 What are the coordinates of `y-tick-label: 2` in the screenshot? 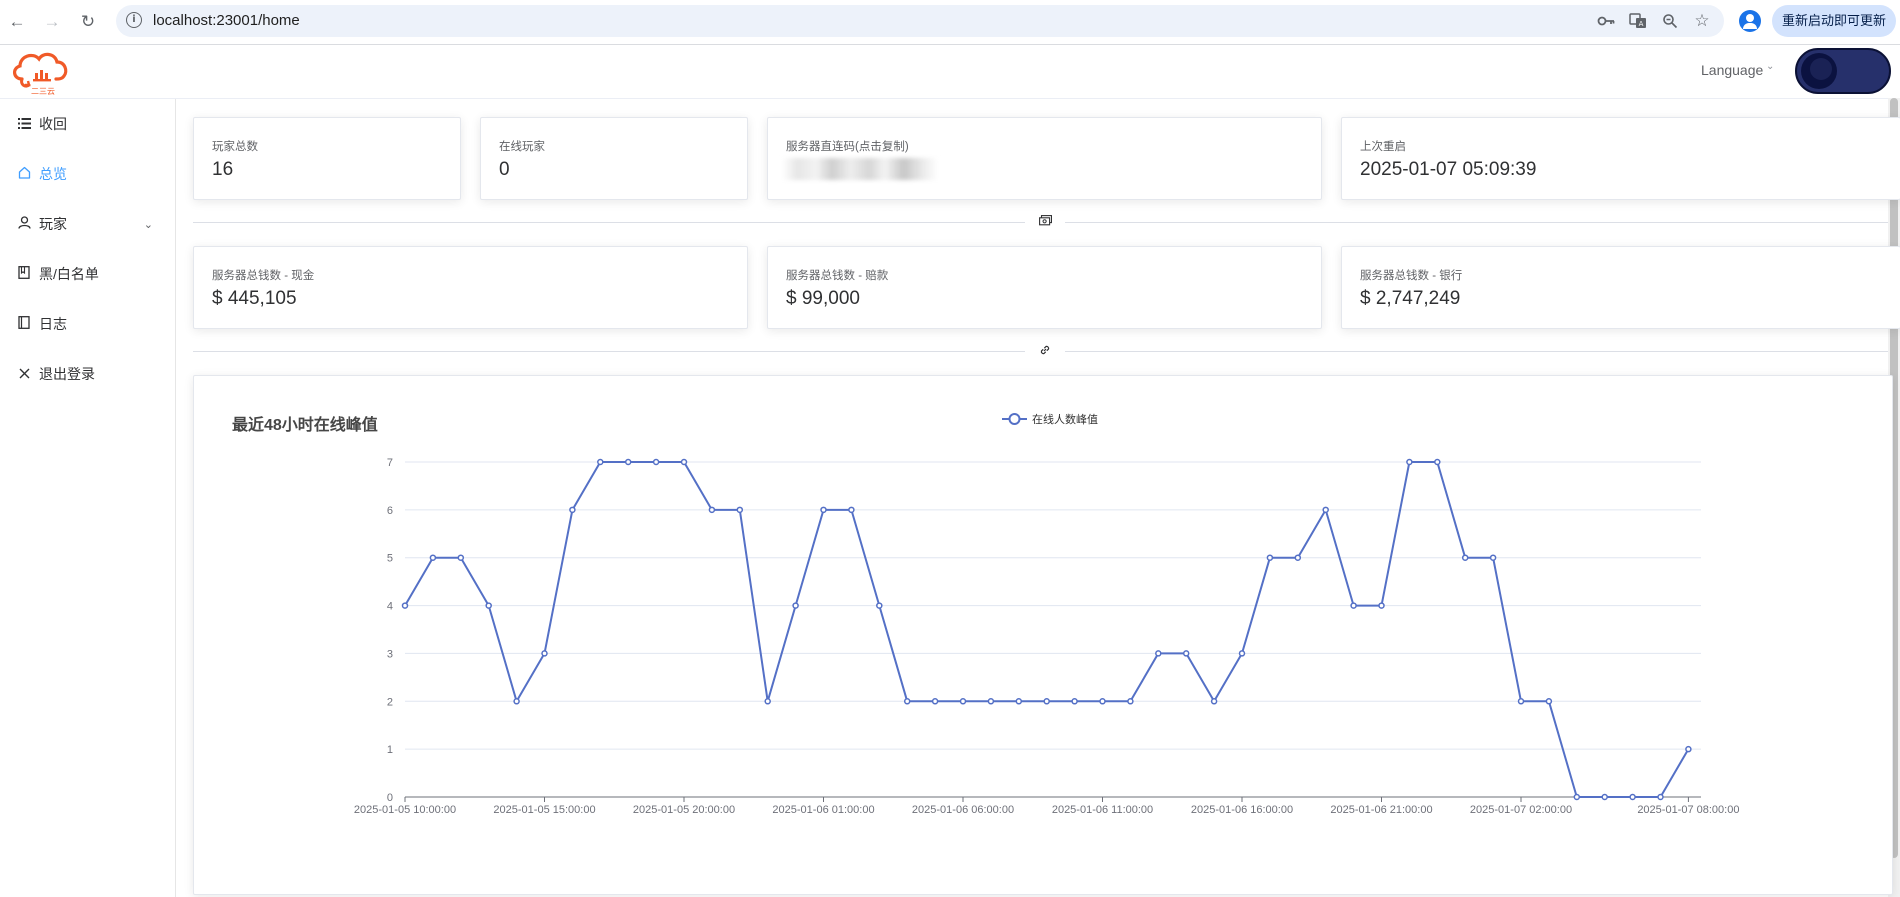 It's located at (390, 702).